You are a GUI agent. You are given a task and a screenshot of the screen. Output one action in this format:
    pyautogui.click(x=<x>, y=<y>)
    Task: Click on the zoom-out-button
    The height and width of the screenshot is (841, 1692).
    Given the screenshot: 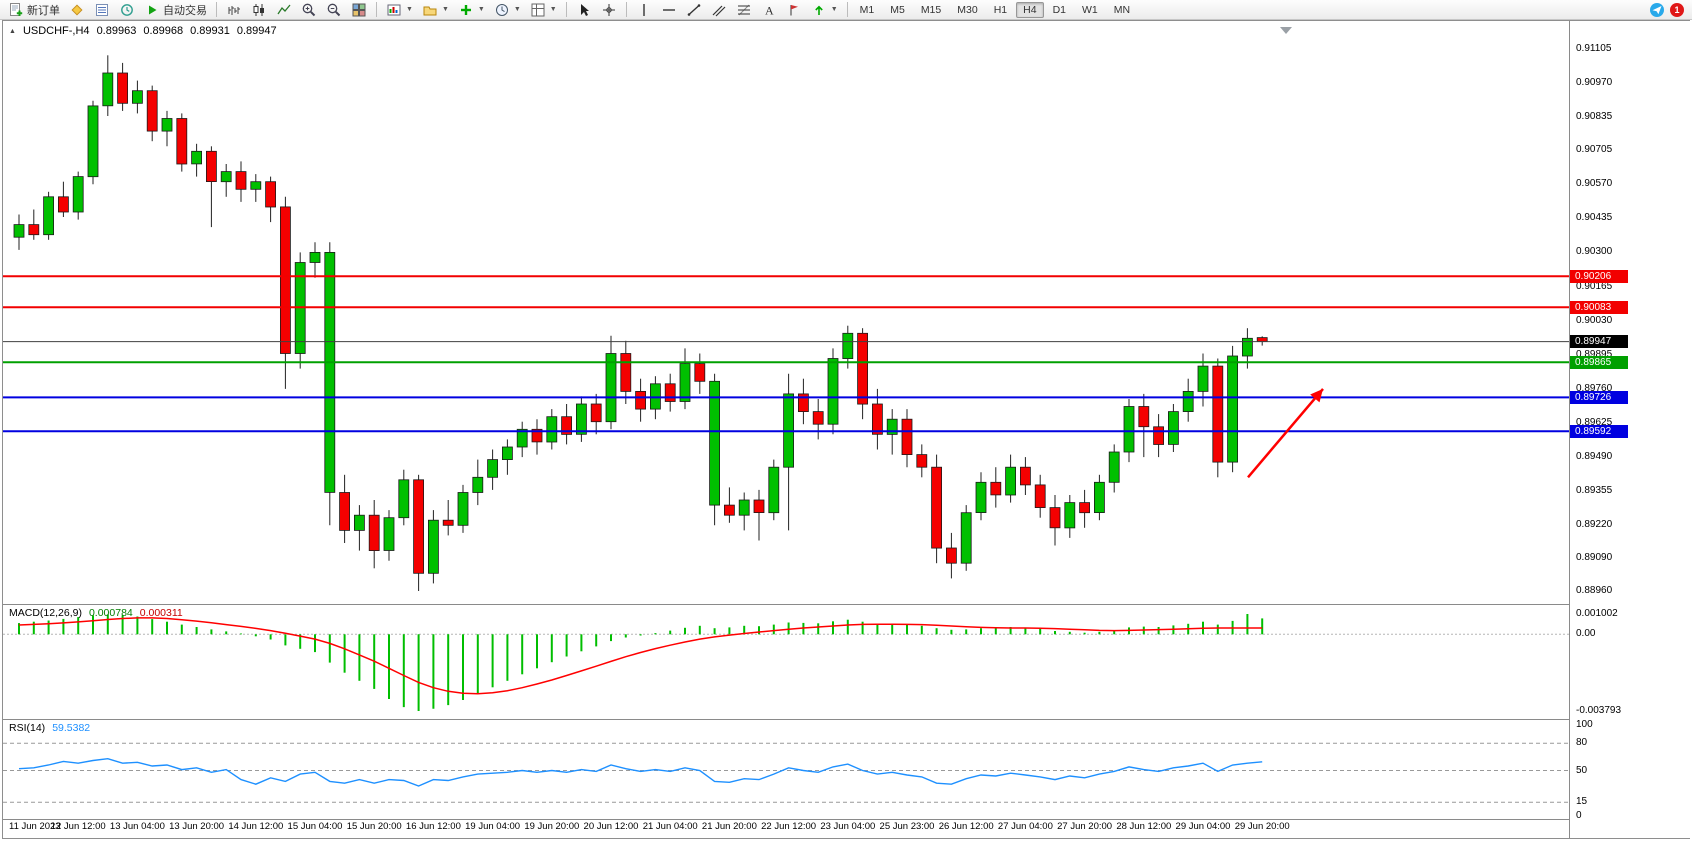 What is the action you would take?
    pyautogui.click(x=334, y=10)
    